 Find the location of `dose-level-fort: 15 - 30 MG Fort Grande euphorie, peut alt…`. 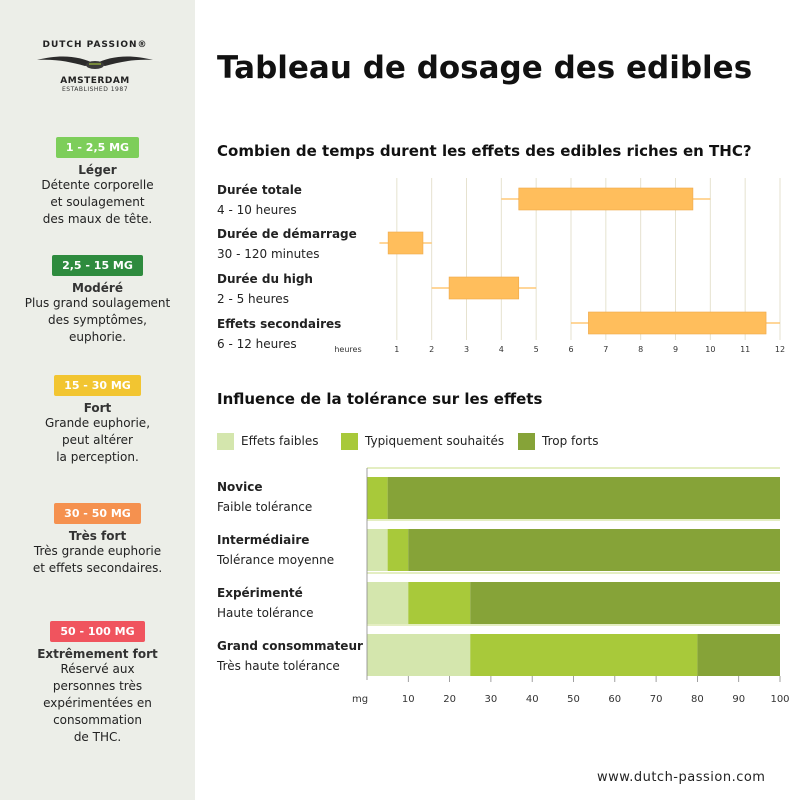

dose-level-fort: 15 - 30 MG Fort Grande euphorie, peut alt… is located at coordinates (97, 420).